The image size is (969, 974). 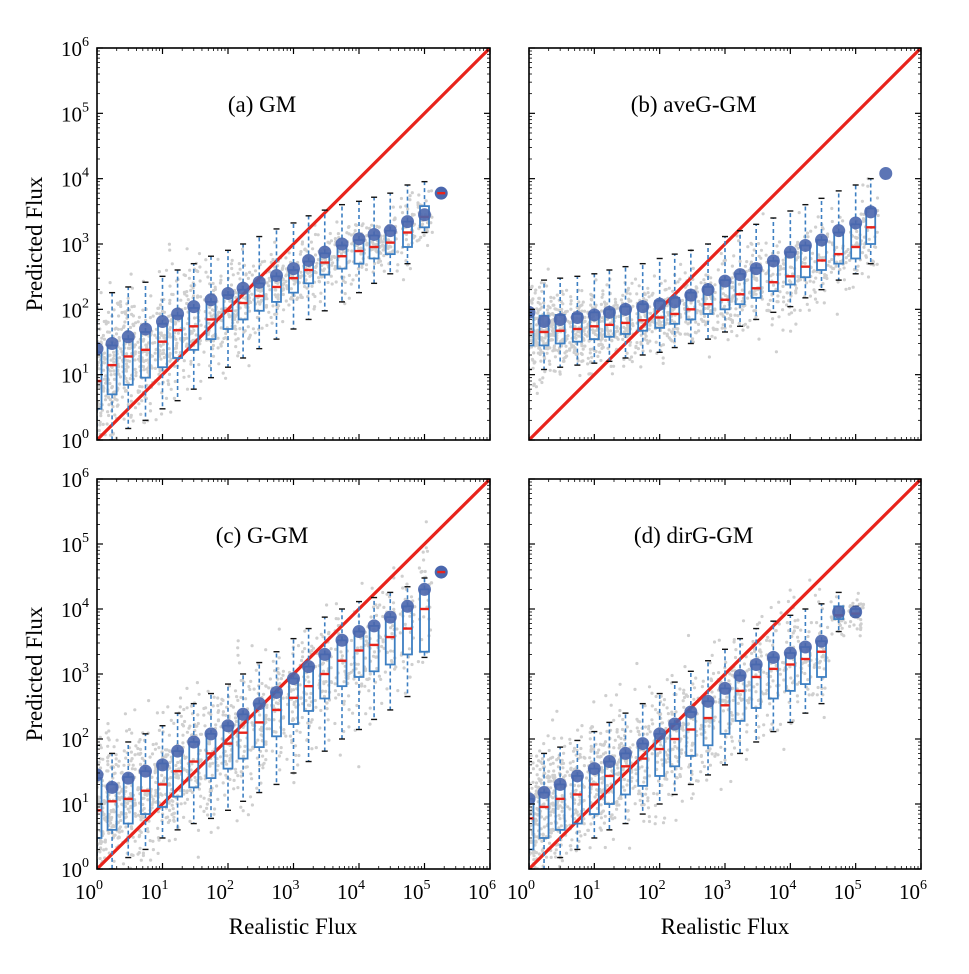 What do you see at coordinates (85, 603) in the screenshot?
I see `y-tick-exponent: 4` at bounding box center [85, 603].